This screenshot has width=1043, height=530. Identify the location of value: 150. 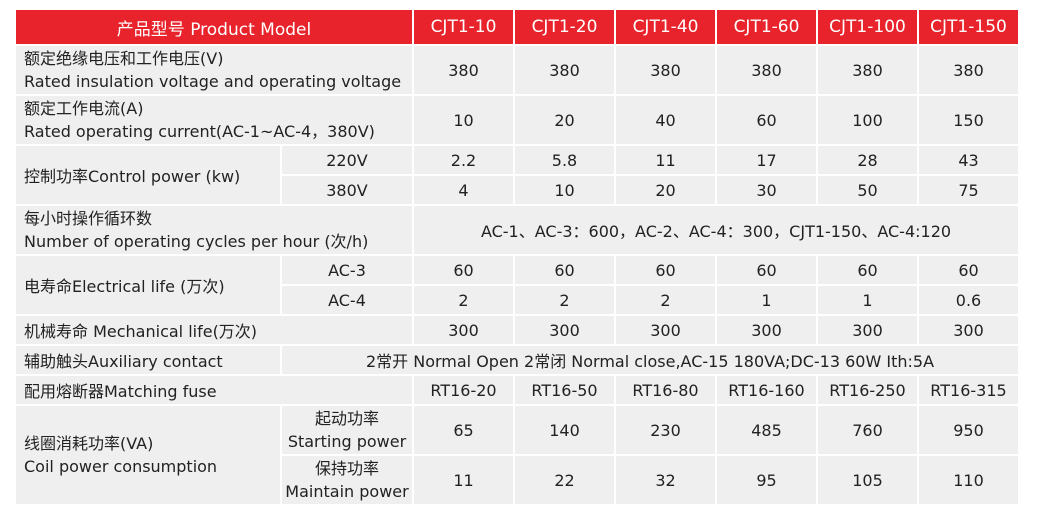
(968, 120).